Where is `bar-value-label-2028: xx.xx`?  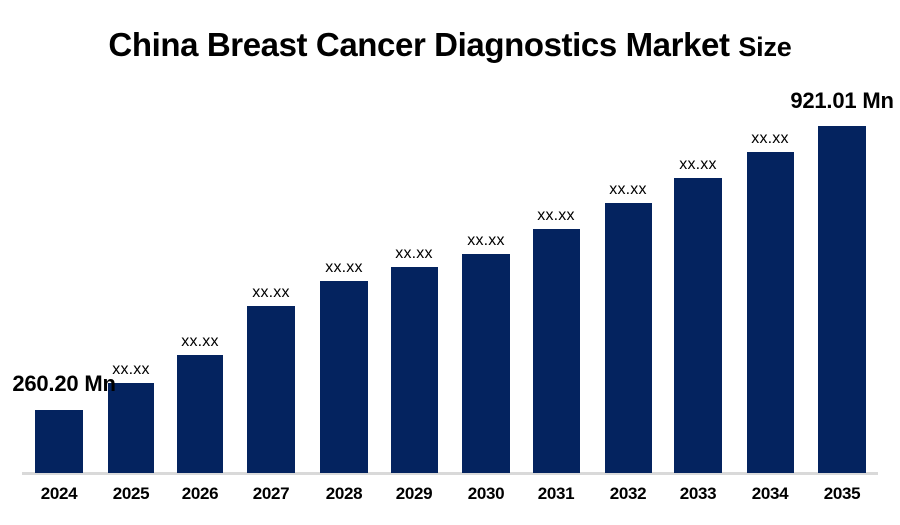 bar-value-label-2028: xx.xx is located at coordinates (344, 267).